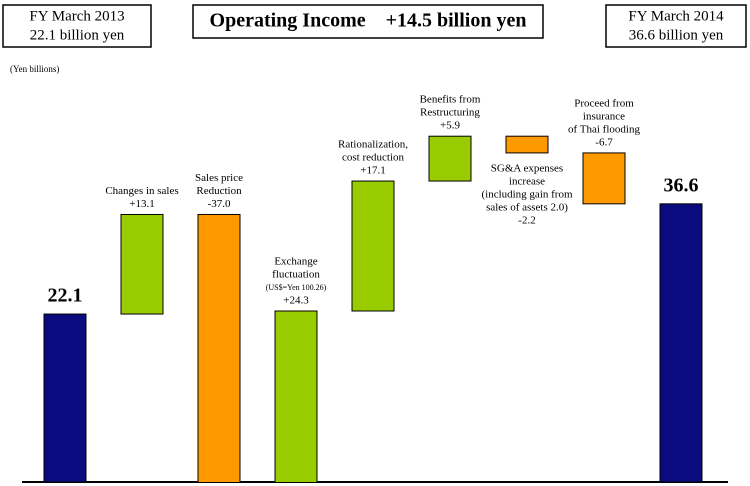 This screenshot has height=486, width=750. What do you see at coordinates (141, 191) in the screenshot?
I see `category-label: Changes in sales` at bounding box center [141, 191].